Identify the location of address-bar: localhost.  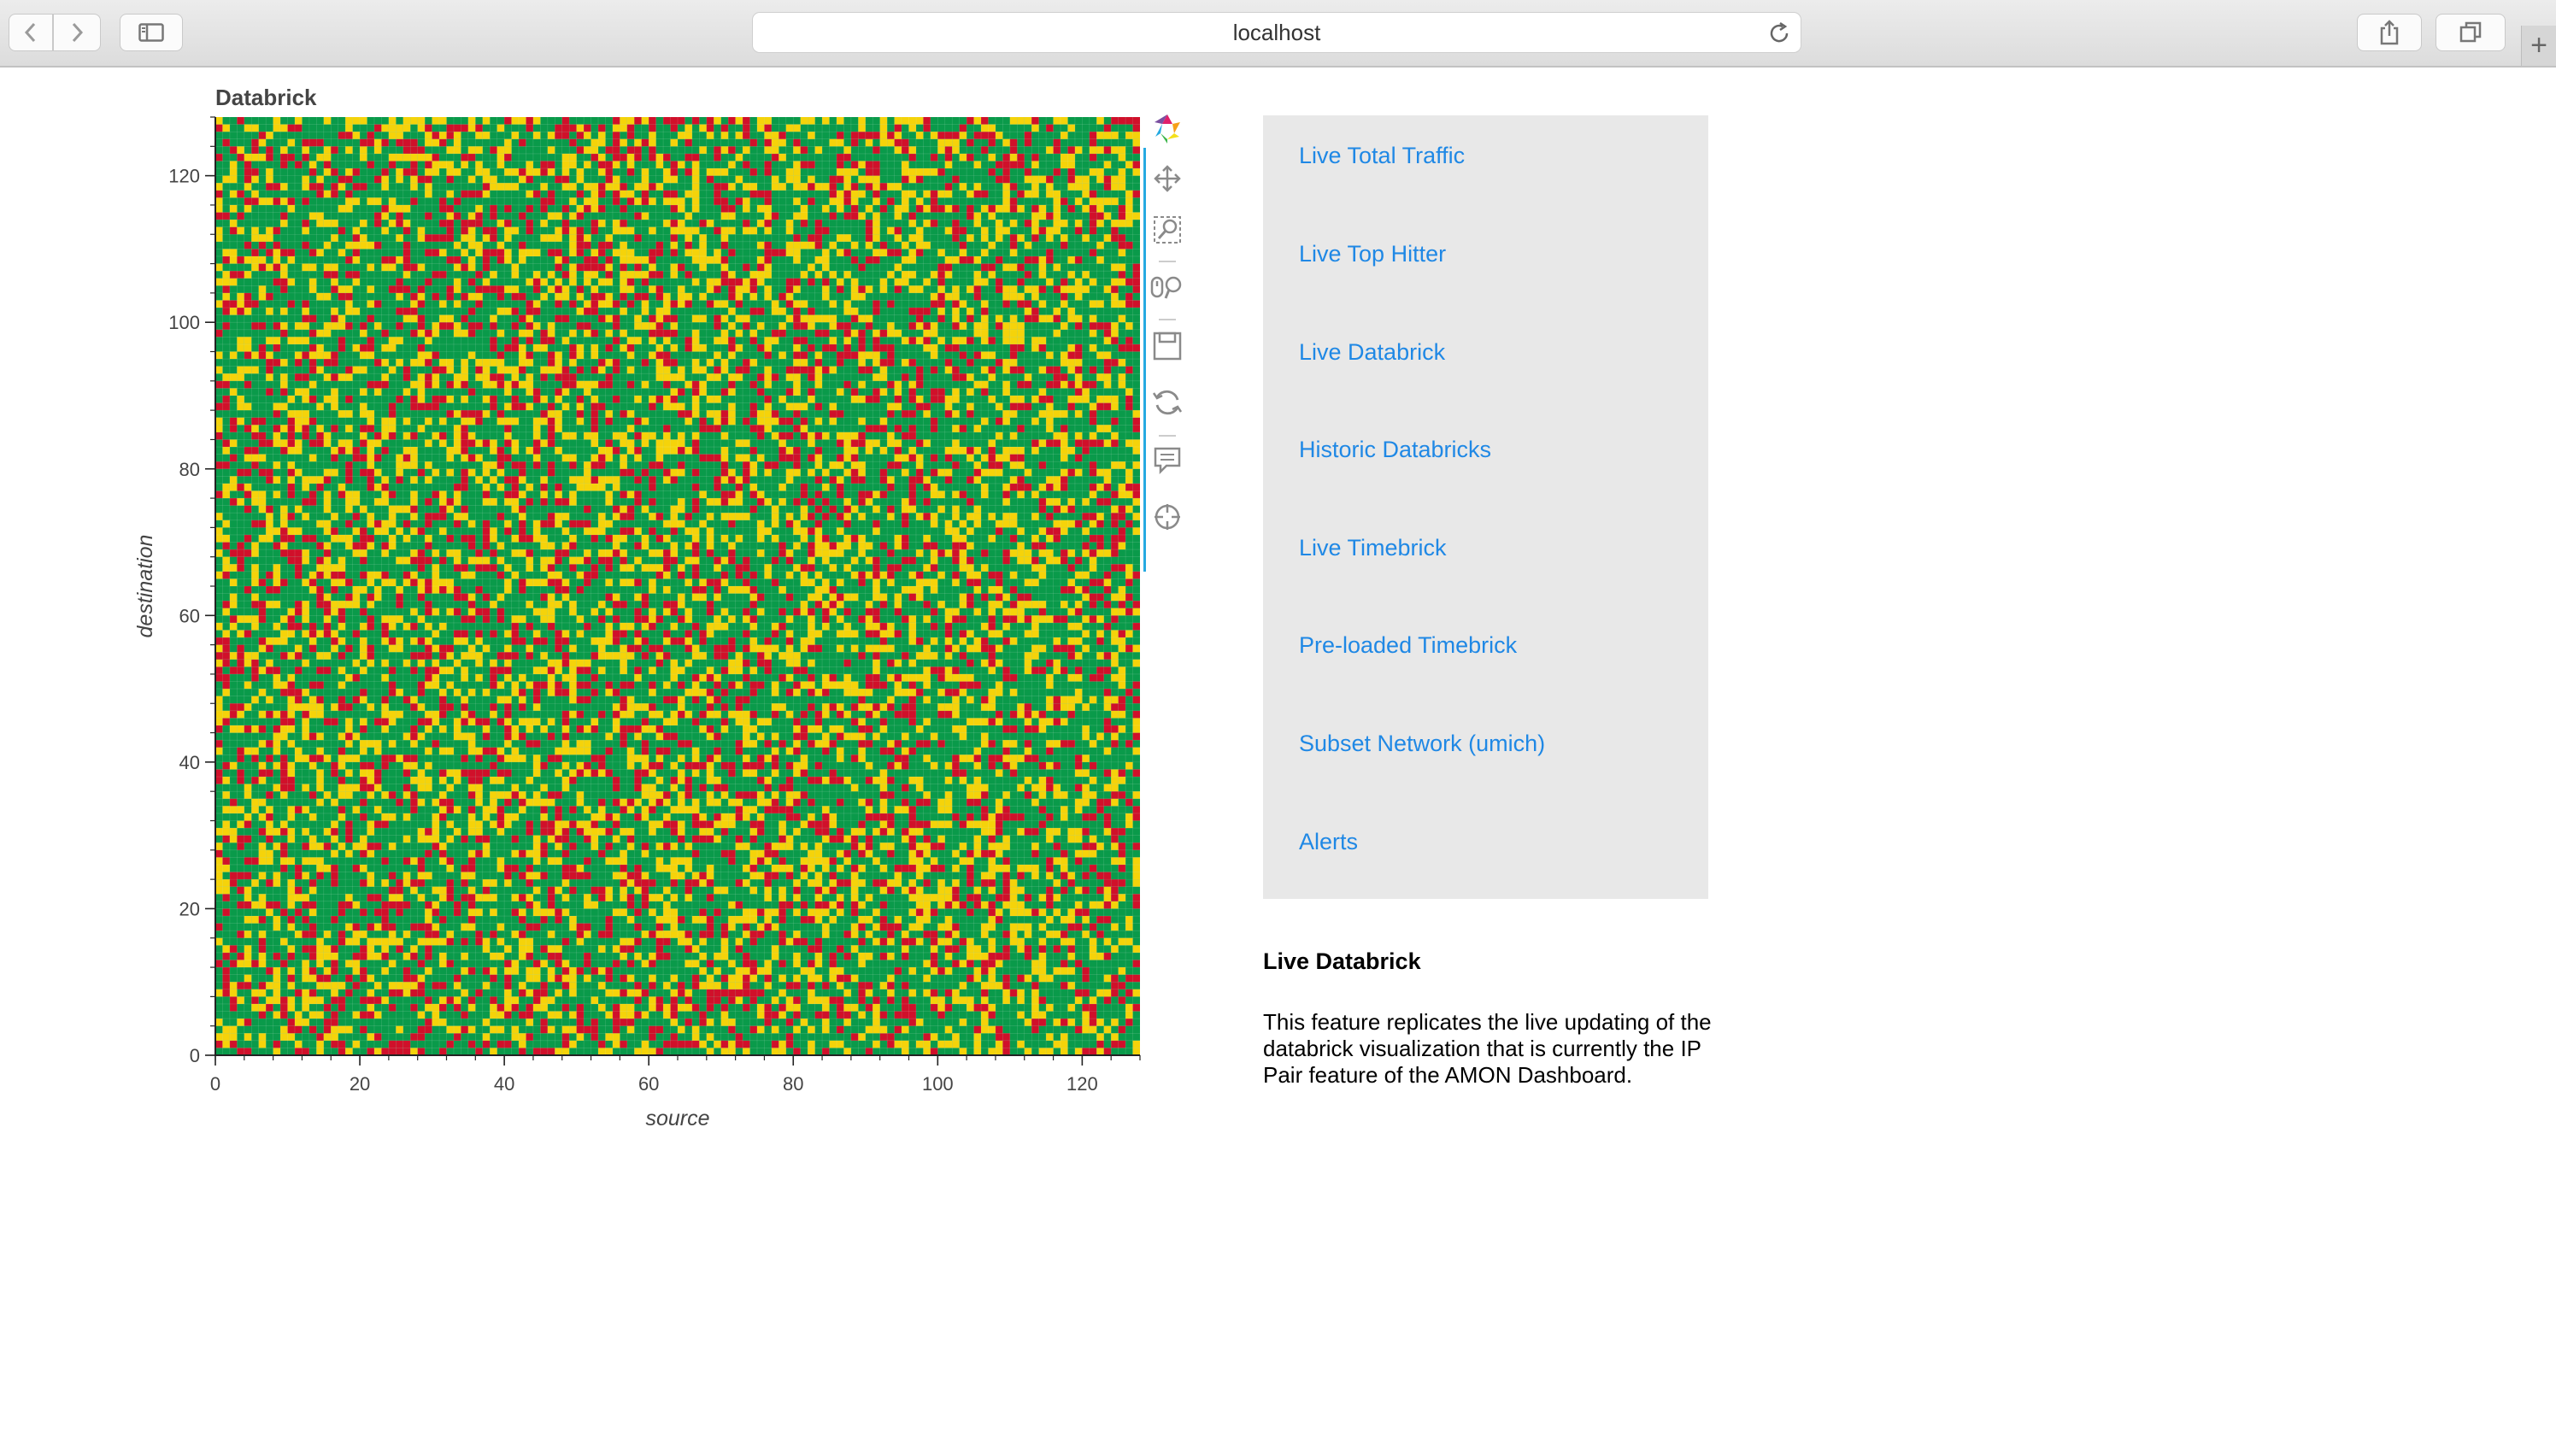
(1276, 32).